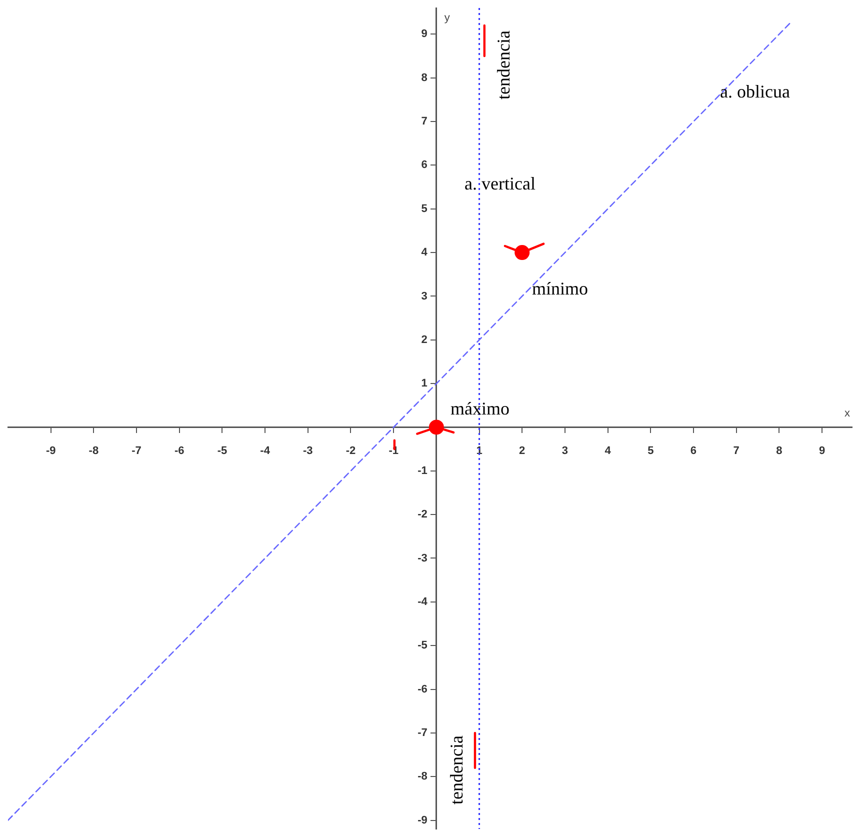 This screenshot has height=837, width=860. I want to click on x-tick-label: 3, so click(565, 450).